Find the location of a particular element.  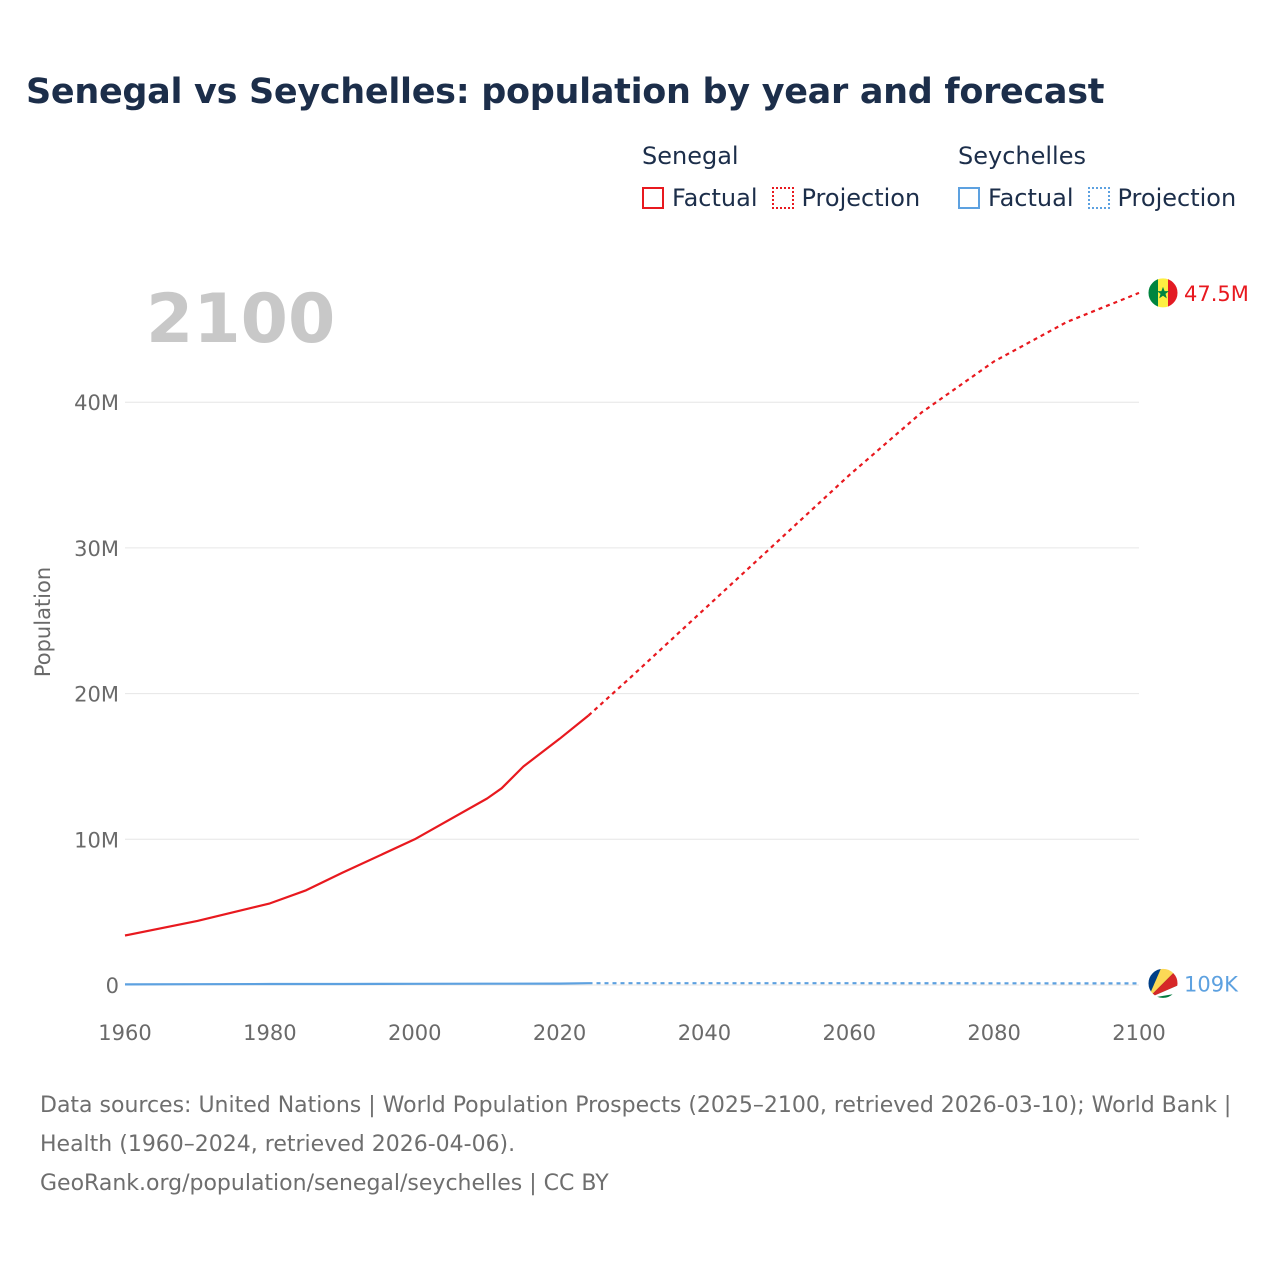

x-tick-label: 1980 is located at coordinates (269, 1033).